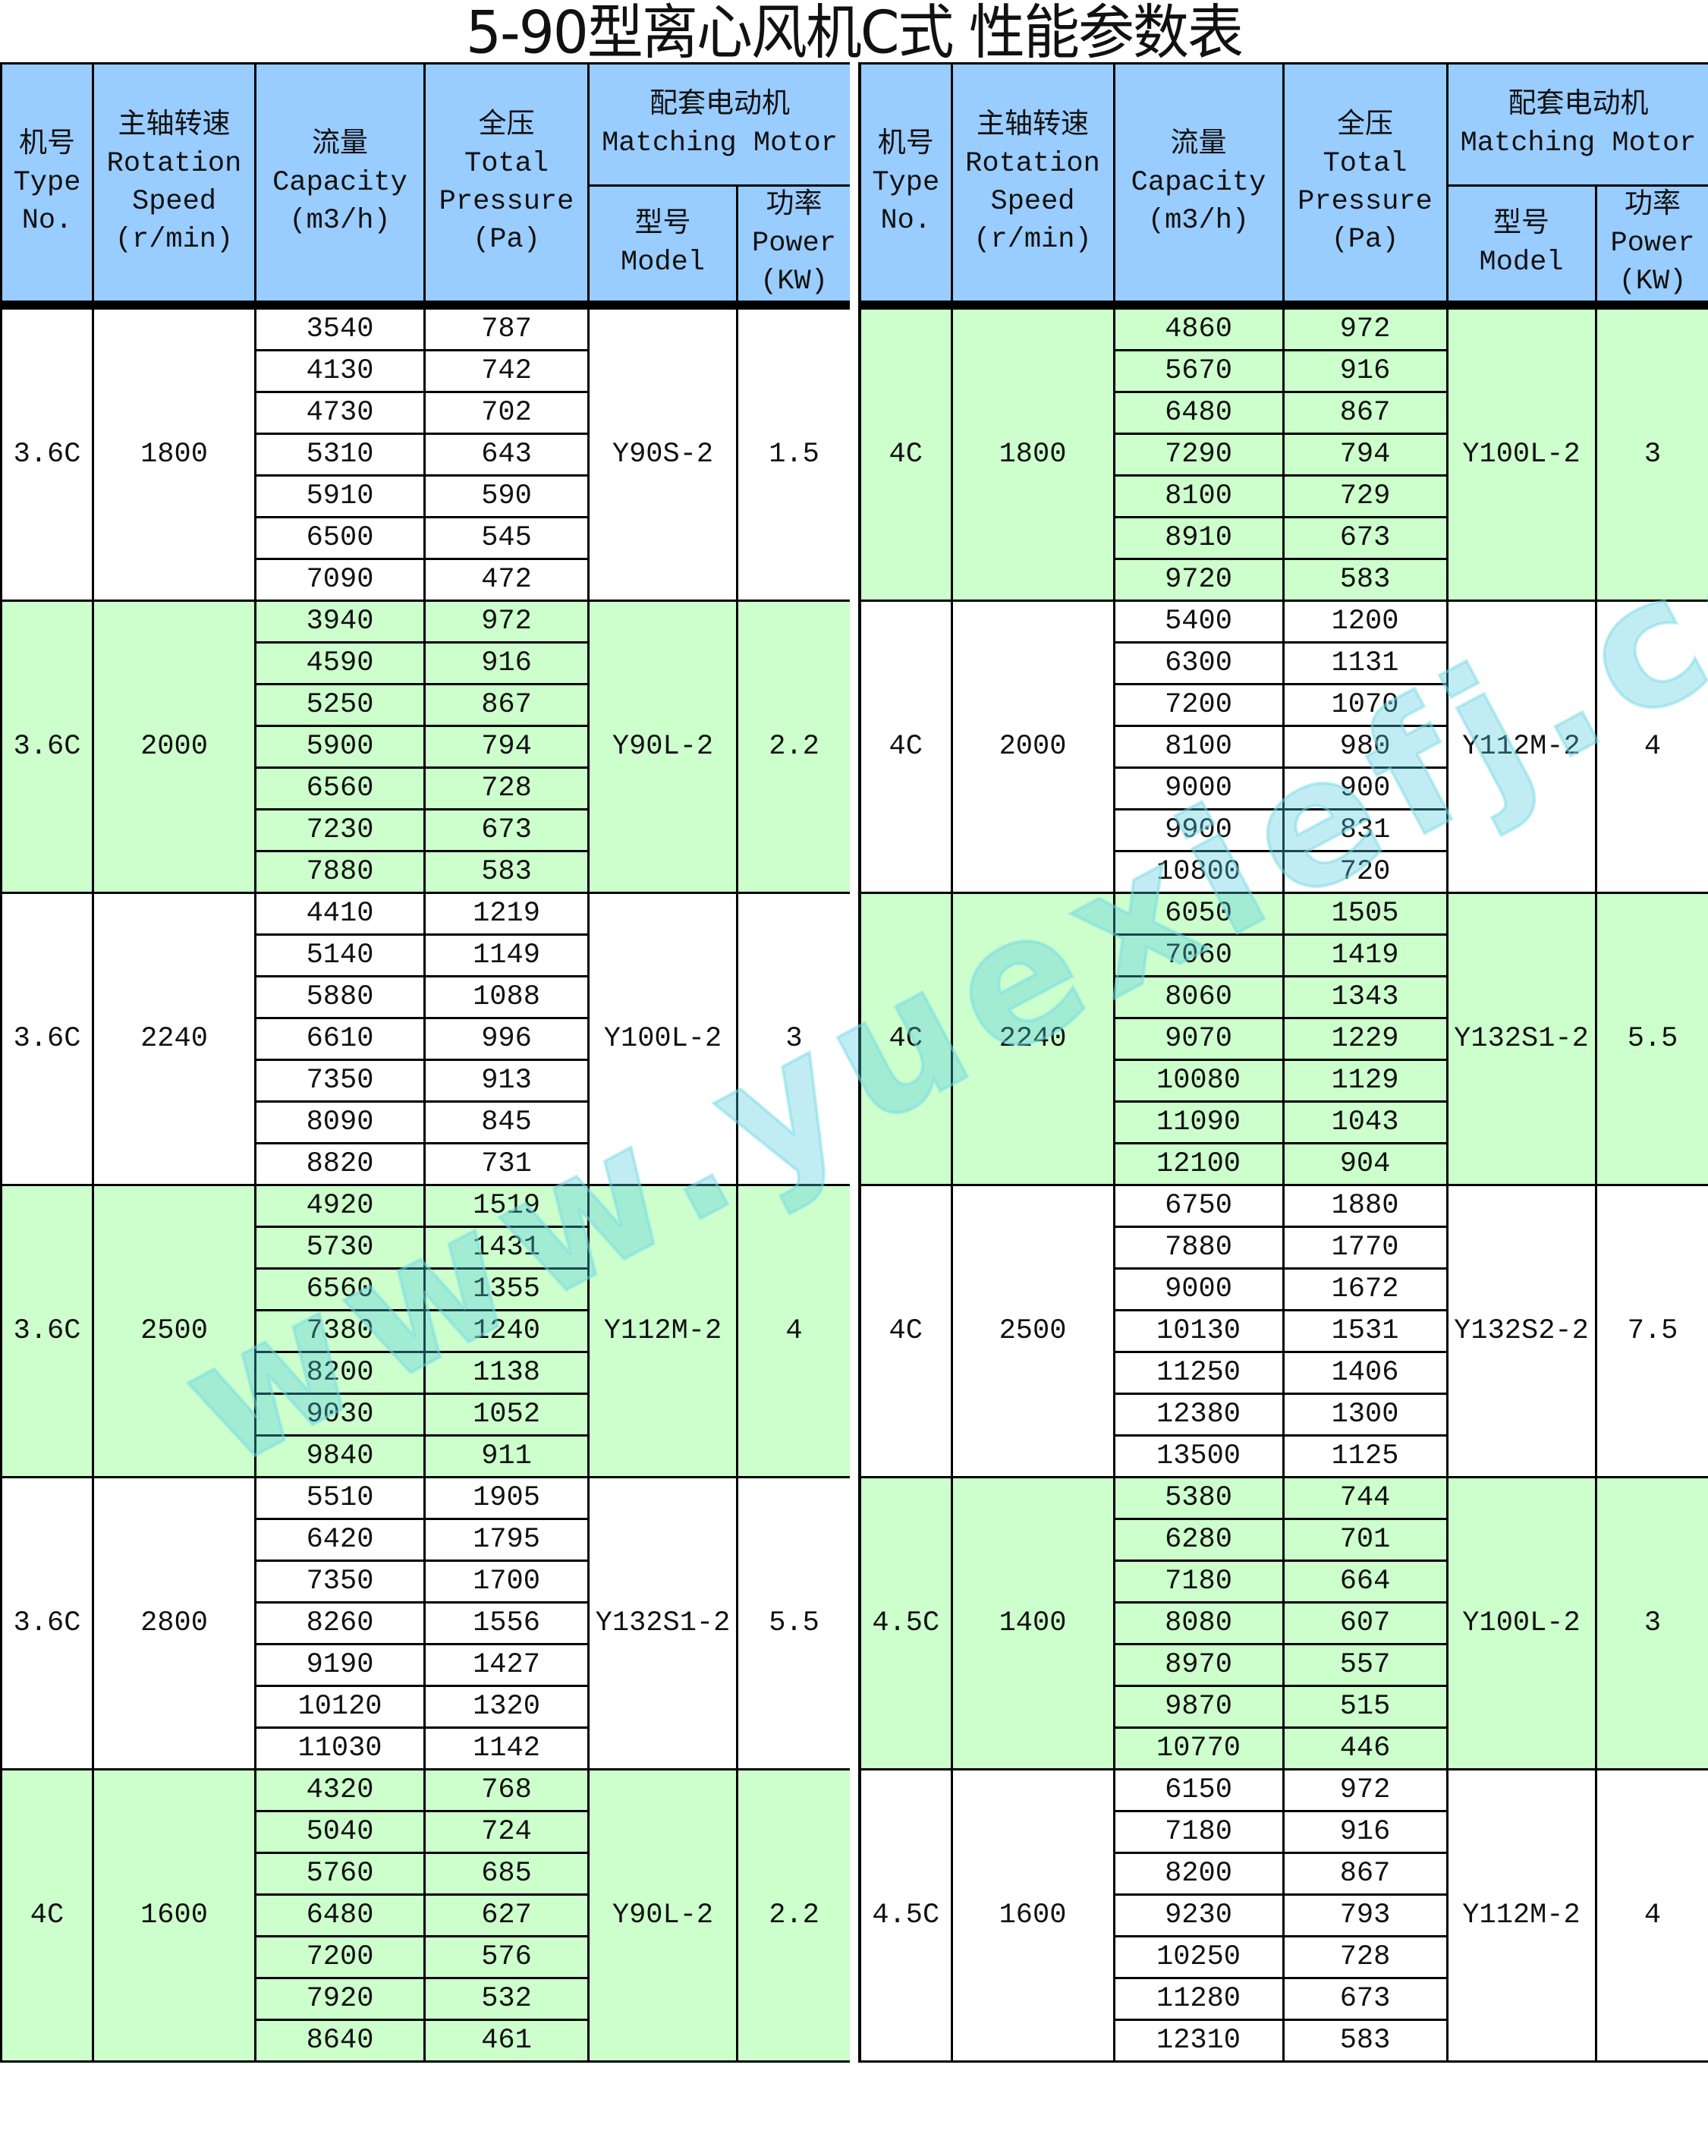  What do you see at coordinates (507, 1748) in the screenshot?
I see `pressure-cell: 1142` at bounding box center [507, 1748].